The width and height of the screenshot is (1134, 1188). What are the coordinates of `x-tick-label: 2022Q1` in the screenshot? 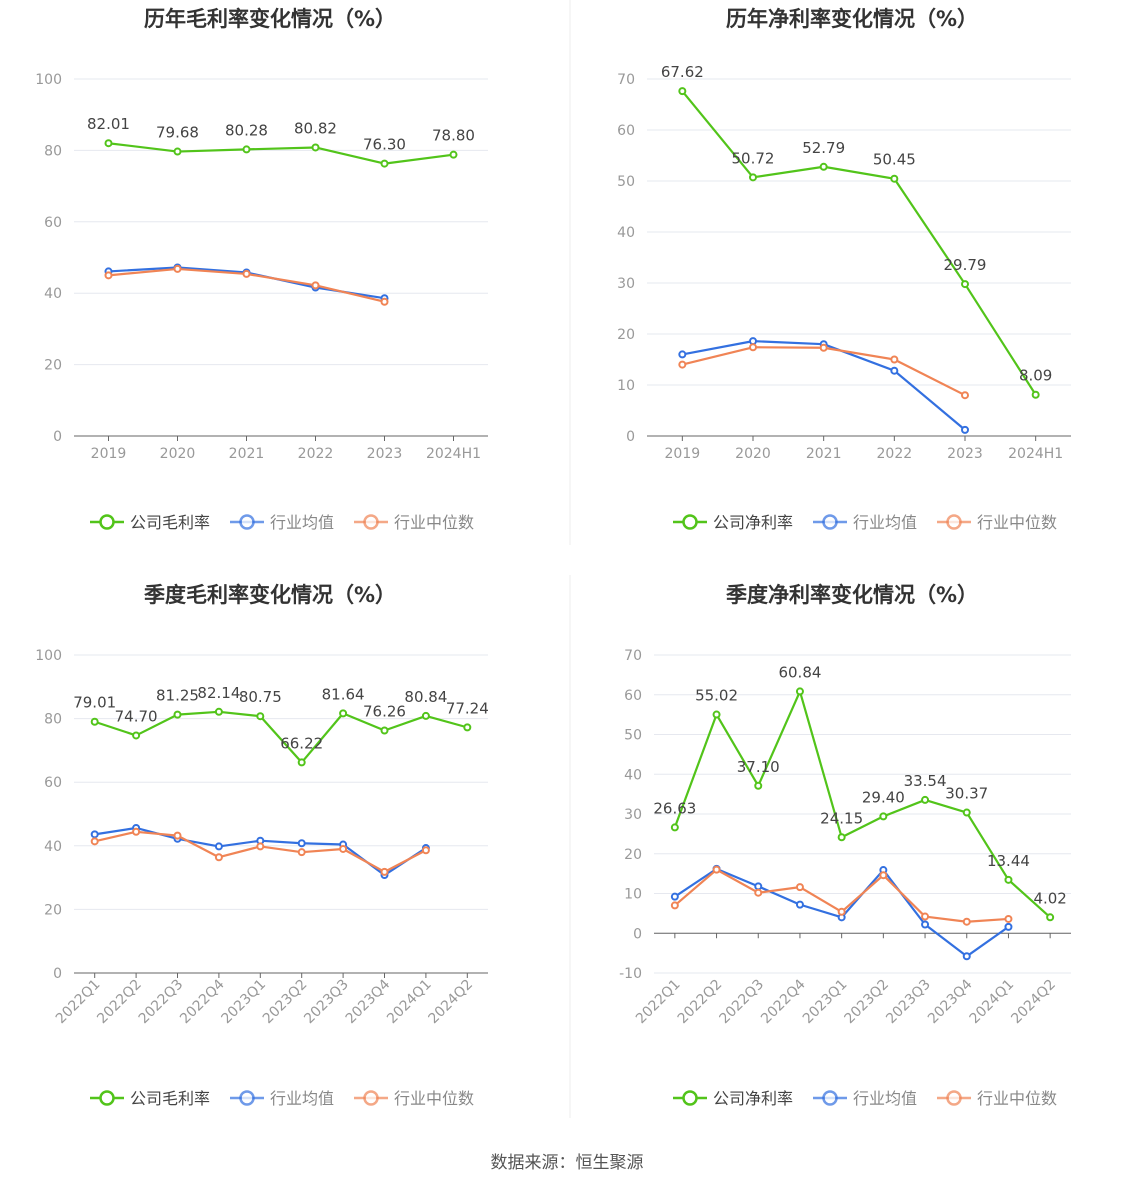 It's located at (78, 1002).